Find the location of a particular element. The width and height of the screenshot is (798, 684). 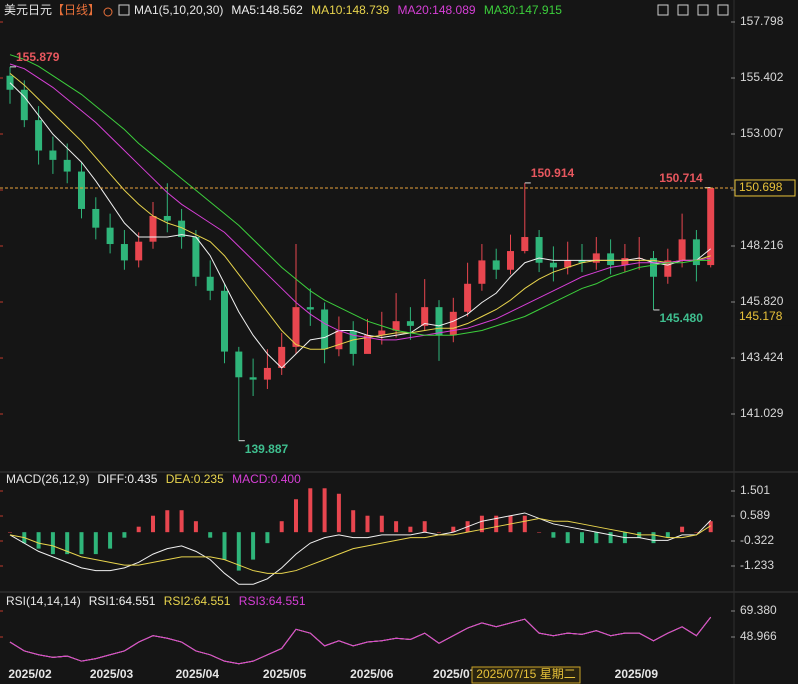

add-icon is located at coordinates (108, 12).